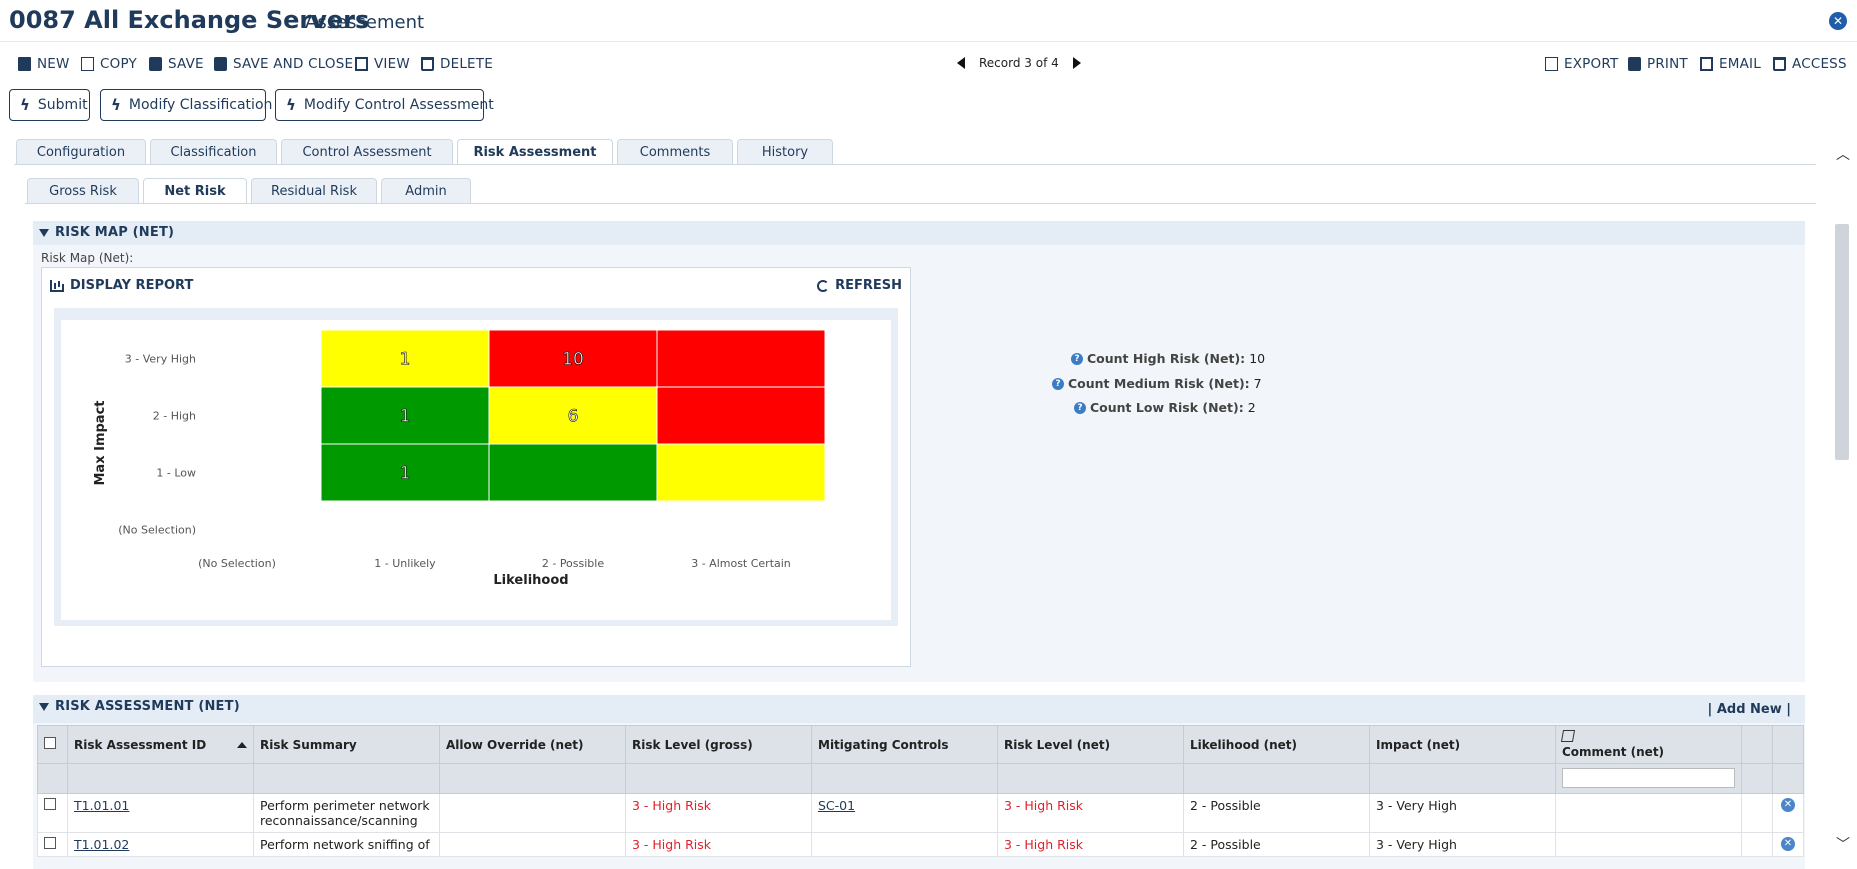 Image resolution: width=1857 pixels, height=869 pixels. Describe the element at coordinates (186, 105) in the screenshot. I see `modify-classification-button: ϟ Modify Classification` at that location.